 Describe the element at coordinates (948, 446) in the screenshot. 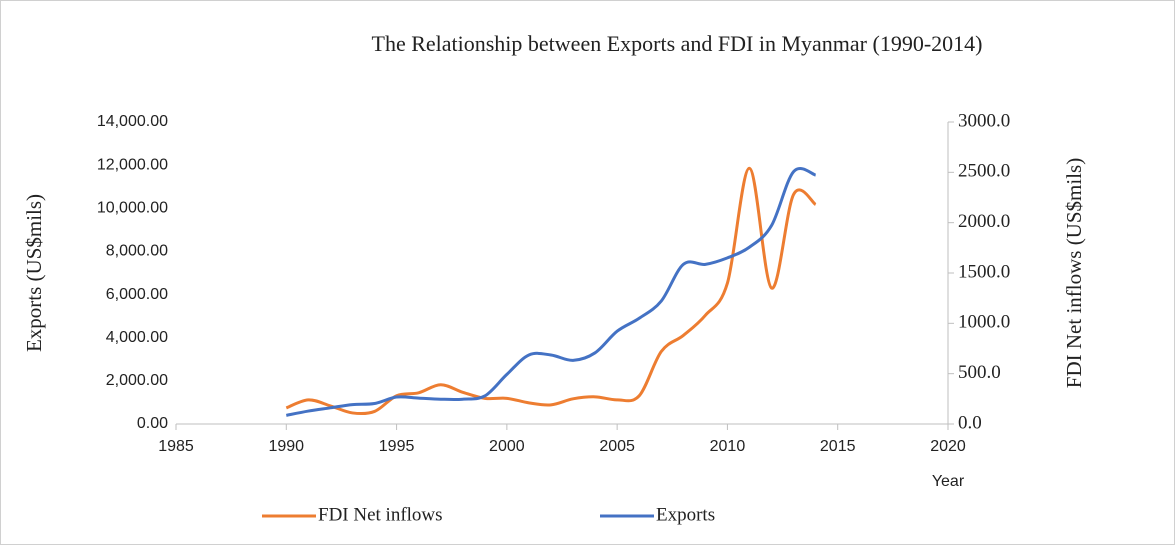

I see `x-tick-label: 2020` at that location.